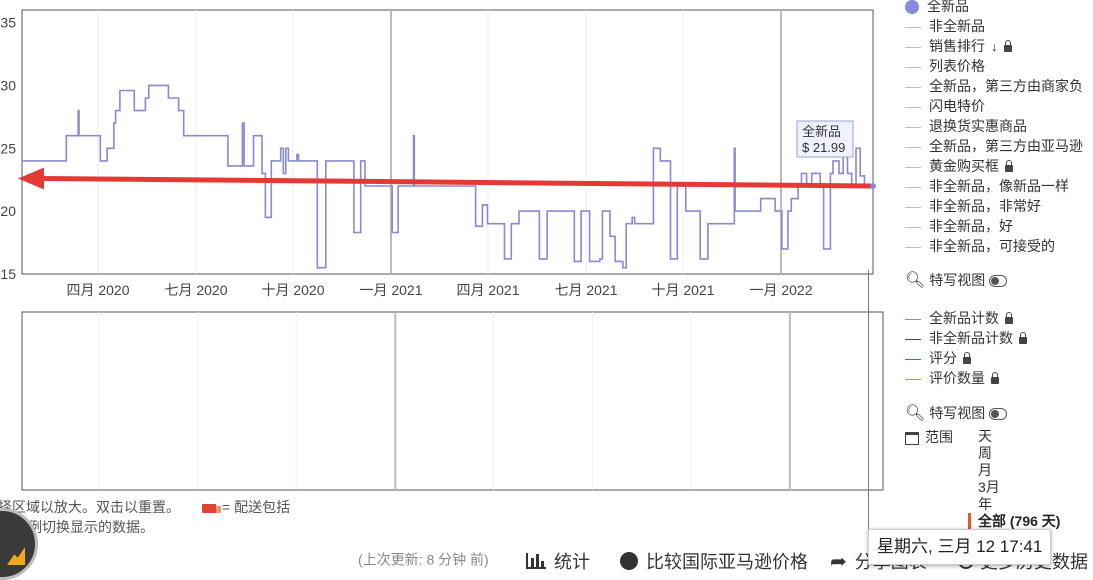 The width and height of the screenshot is (1093, 580). Describe the element at coordinates (957, 378) in the screenshot. I see `legend-label: 评价数量` at that location.